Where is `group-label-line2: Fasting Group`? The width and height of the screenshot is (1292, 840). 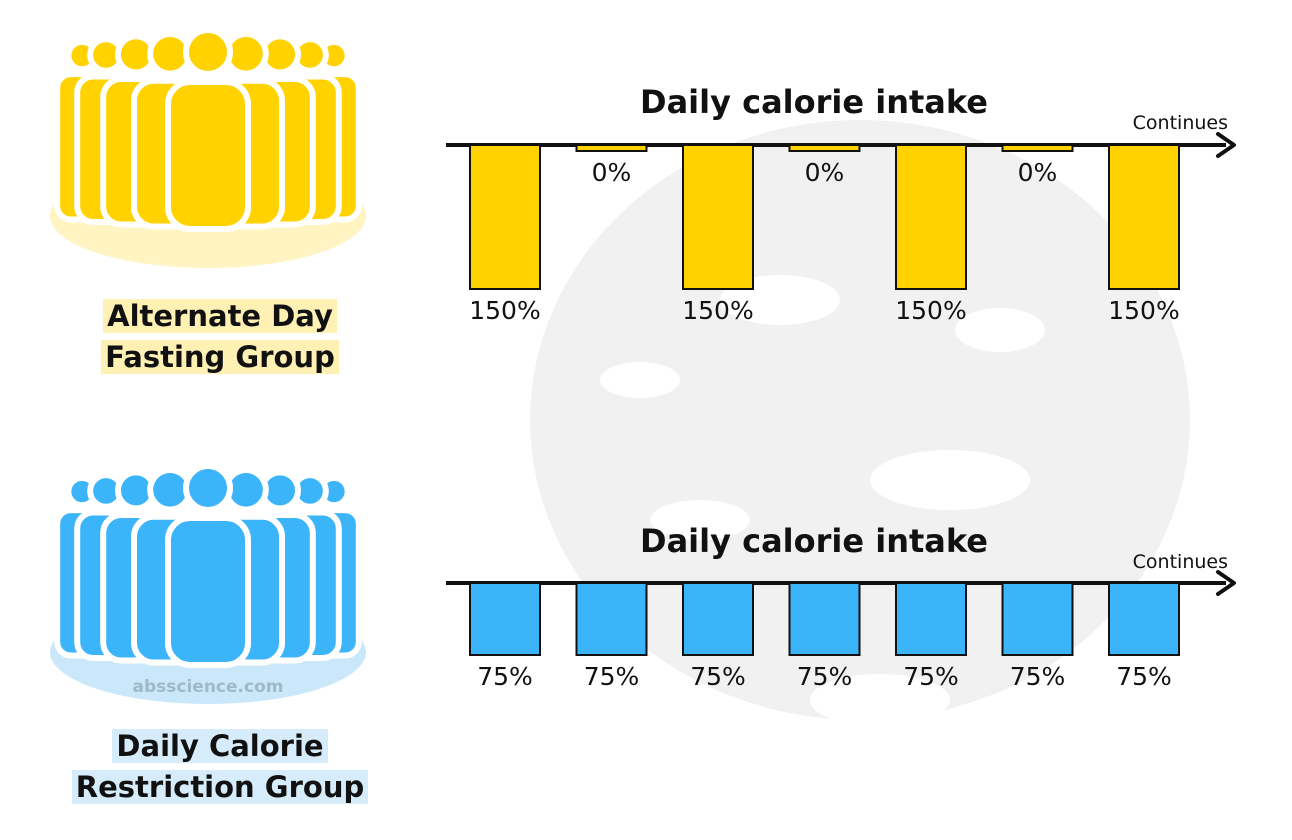 group-label-line2: Fasting Group is located at coordinates (220, 357).